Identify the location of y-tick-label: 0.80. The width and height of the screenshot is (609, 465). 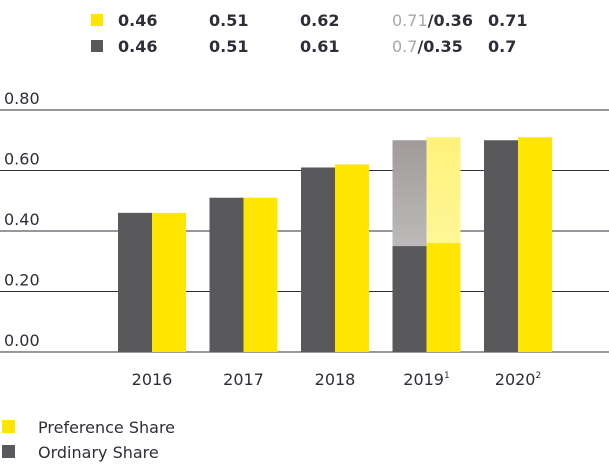
(22, 98).